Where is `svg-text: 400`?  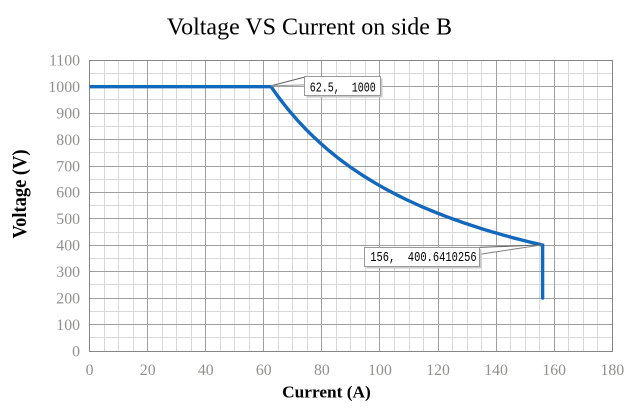
svg-text: 400 is located at coordinates (68, 246).